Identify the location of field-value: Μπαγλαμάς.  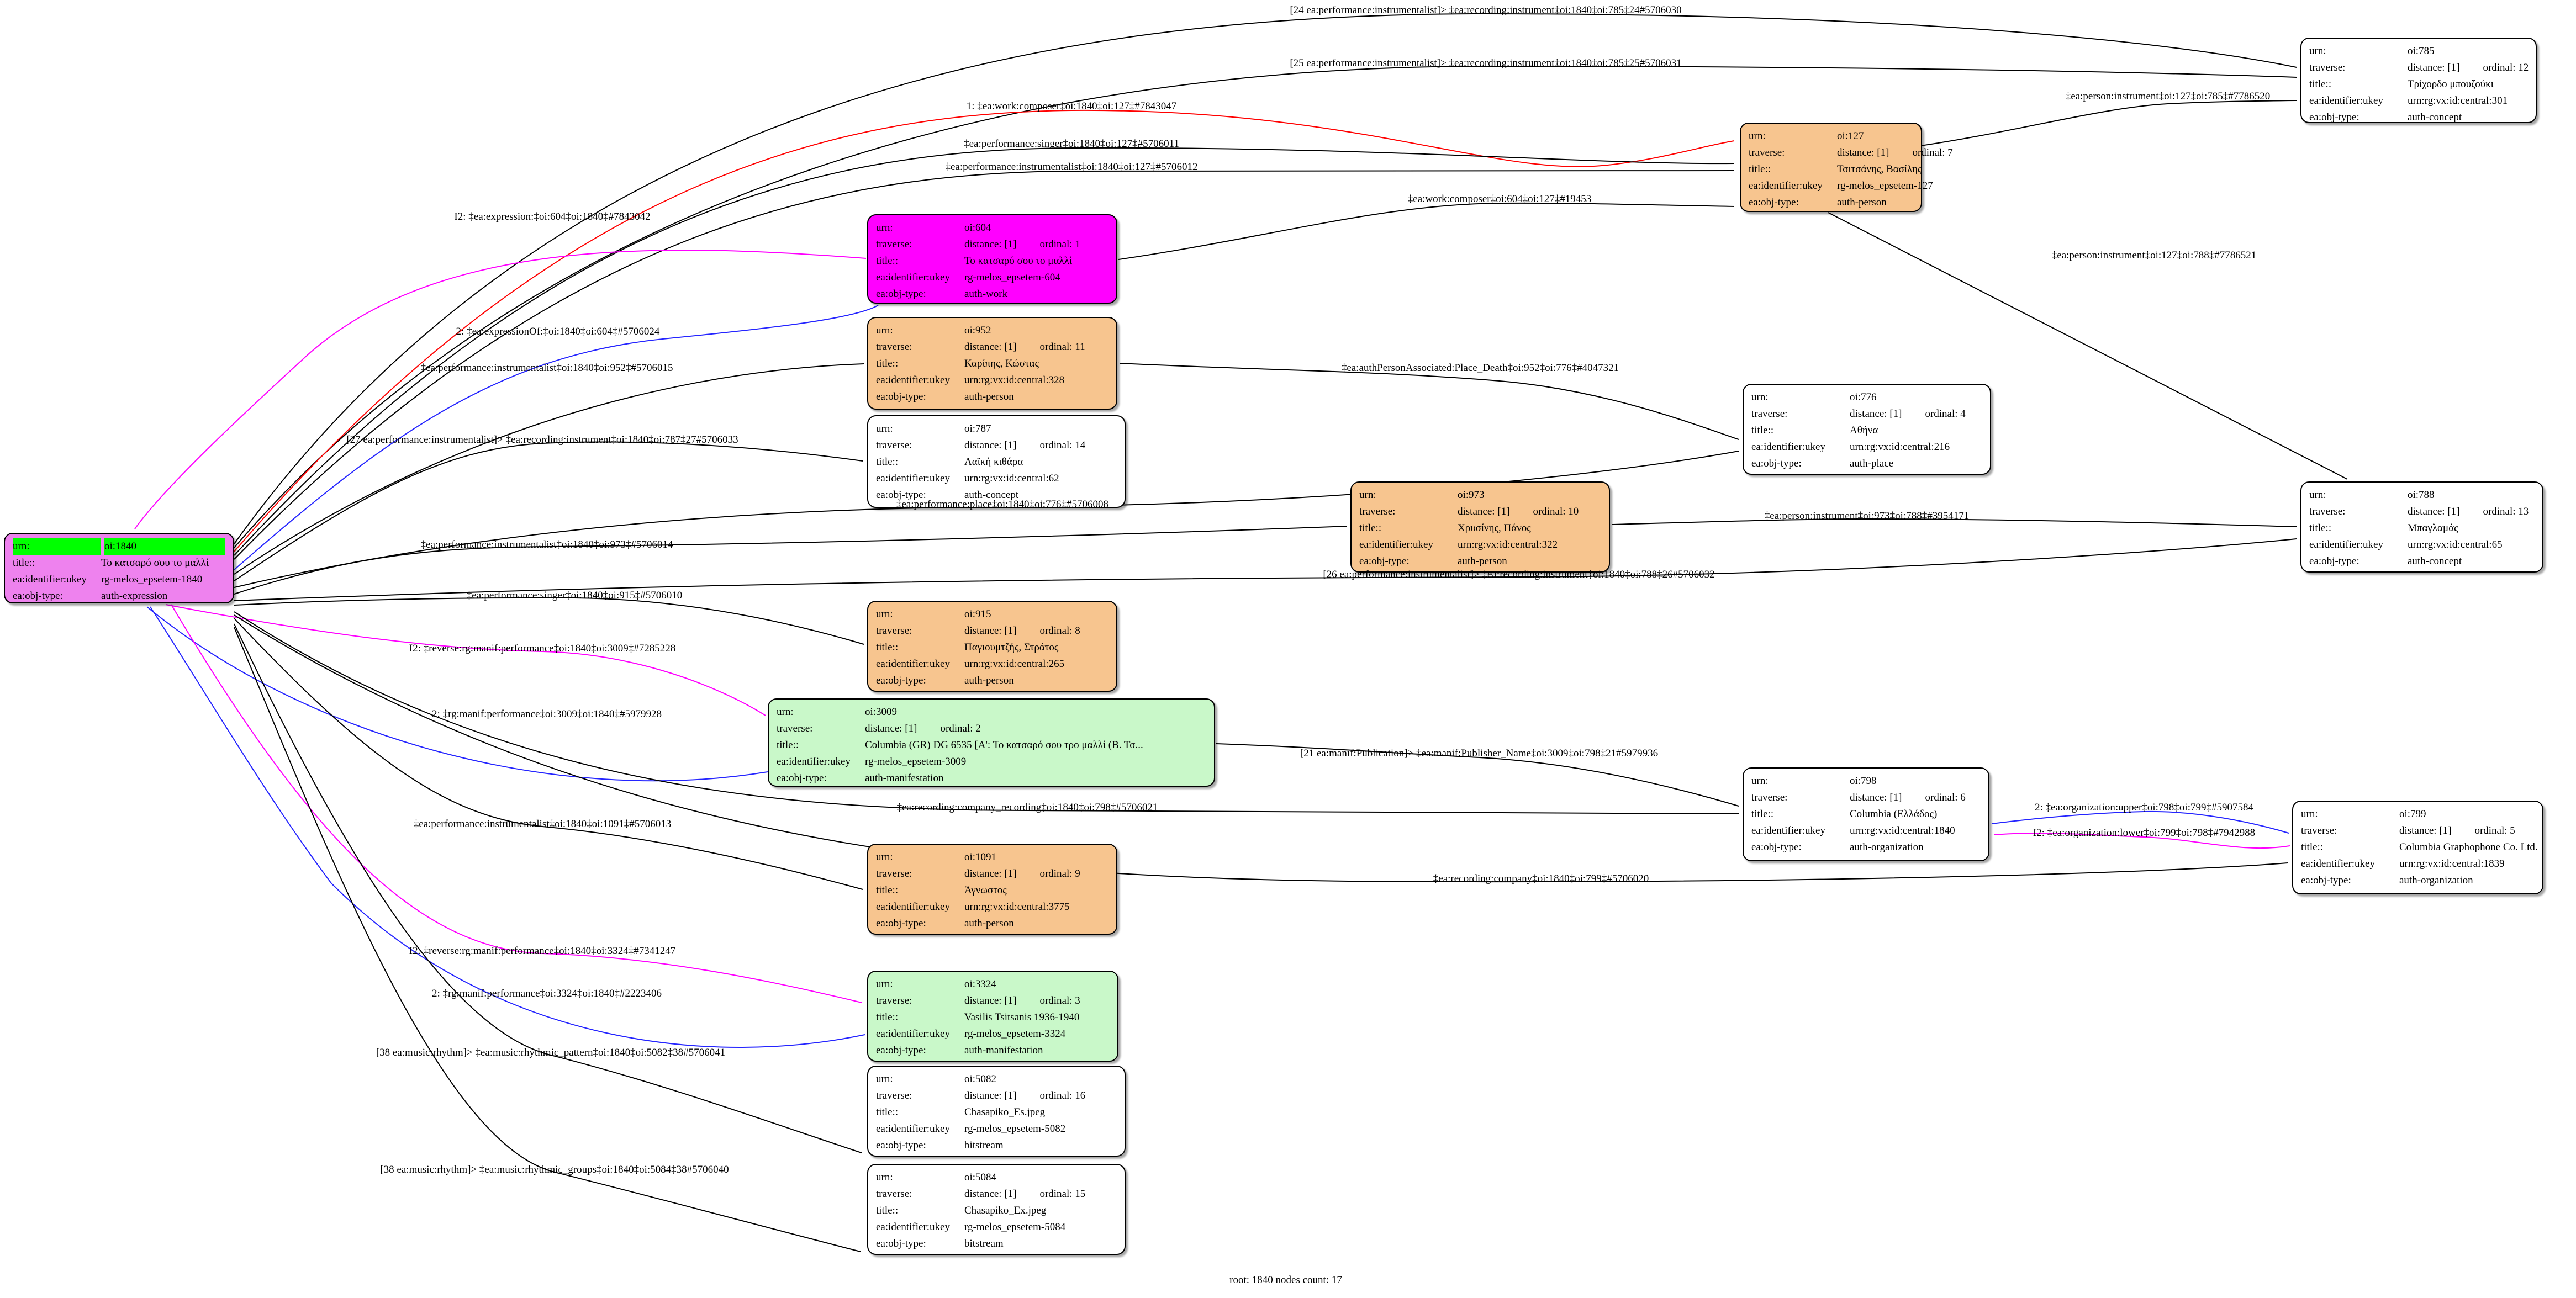
(2433, 528).